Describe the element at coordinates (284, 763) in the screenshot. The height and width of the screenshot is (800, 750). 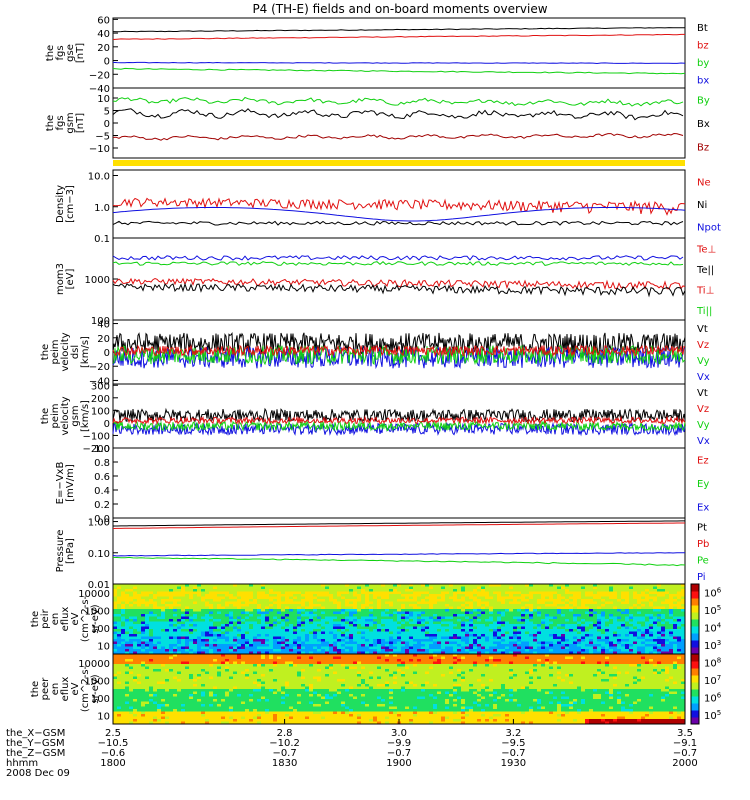
I see `x-tick-label: 1830` at that location.